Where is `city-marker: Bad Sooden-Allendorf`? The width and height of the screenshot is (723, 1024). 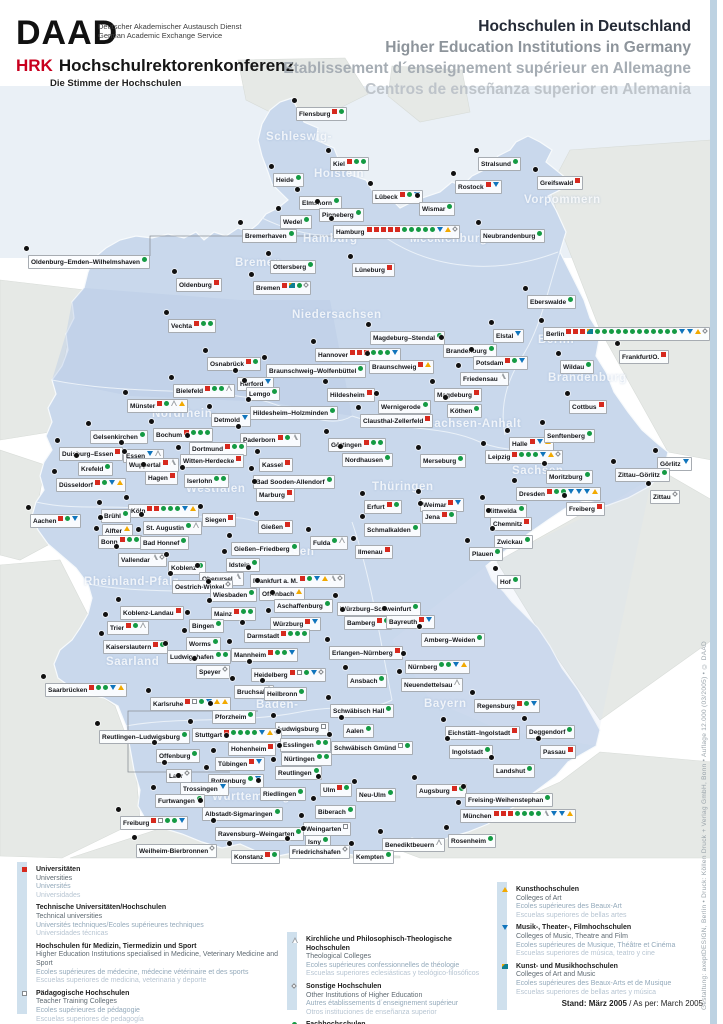 city-marker: Bad Sooden-Allendorf is located at coordinates (292, 477).